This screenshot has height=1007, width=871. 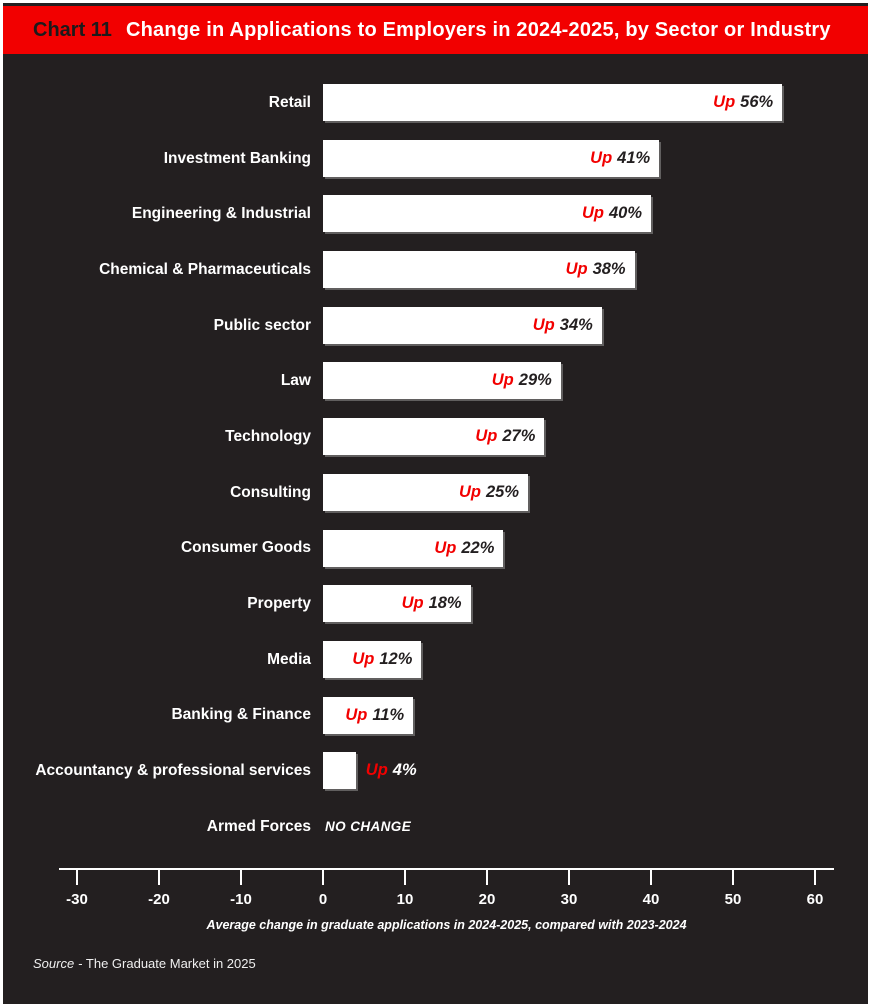 I want to click on bar-value-label: Up 41%, so click(x=620, y=158).